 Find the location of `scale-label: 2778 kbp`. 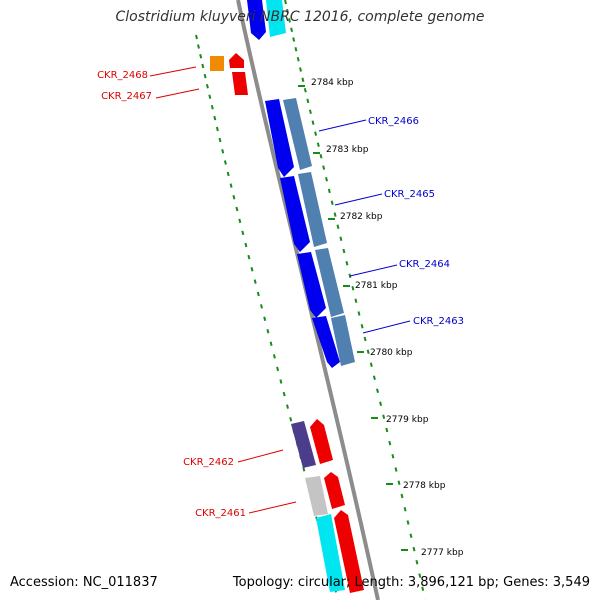

scale-label: 2778 kbp is located at coordinates (424, 486).